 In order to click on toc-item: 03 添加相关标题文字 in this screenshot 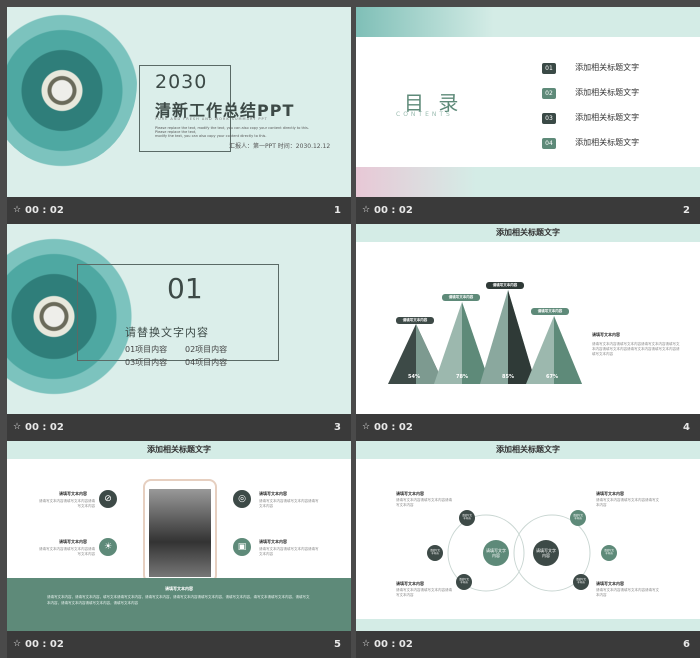, I will do `click(590, 114)`.